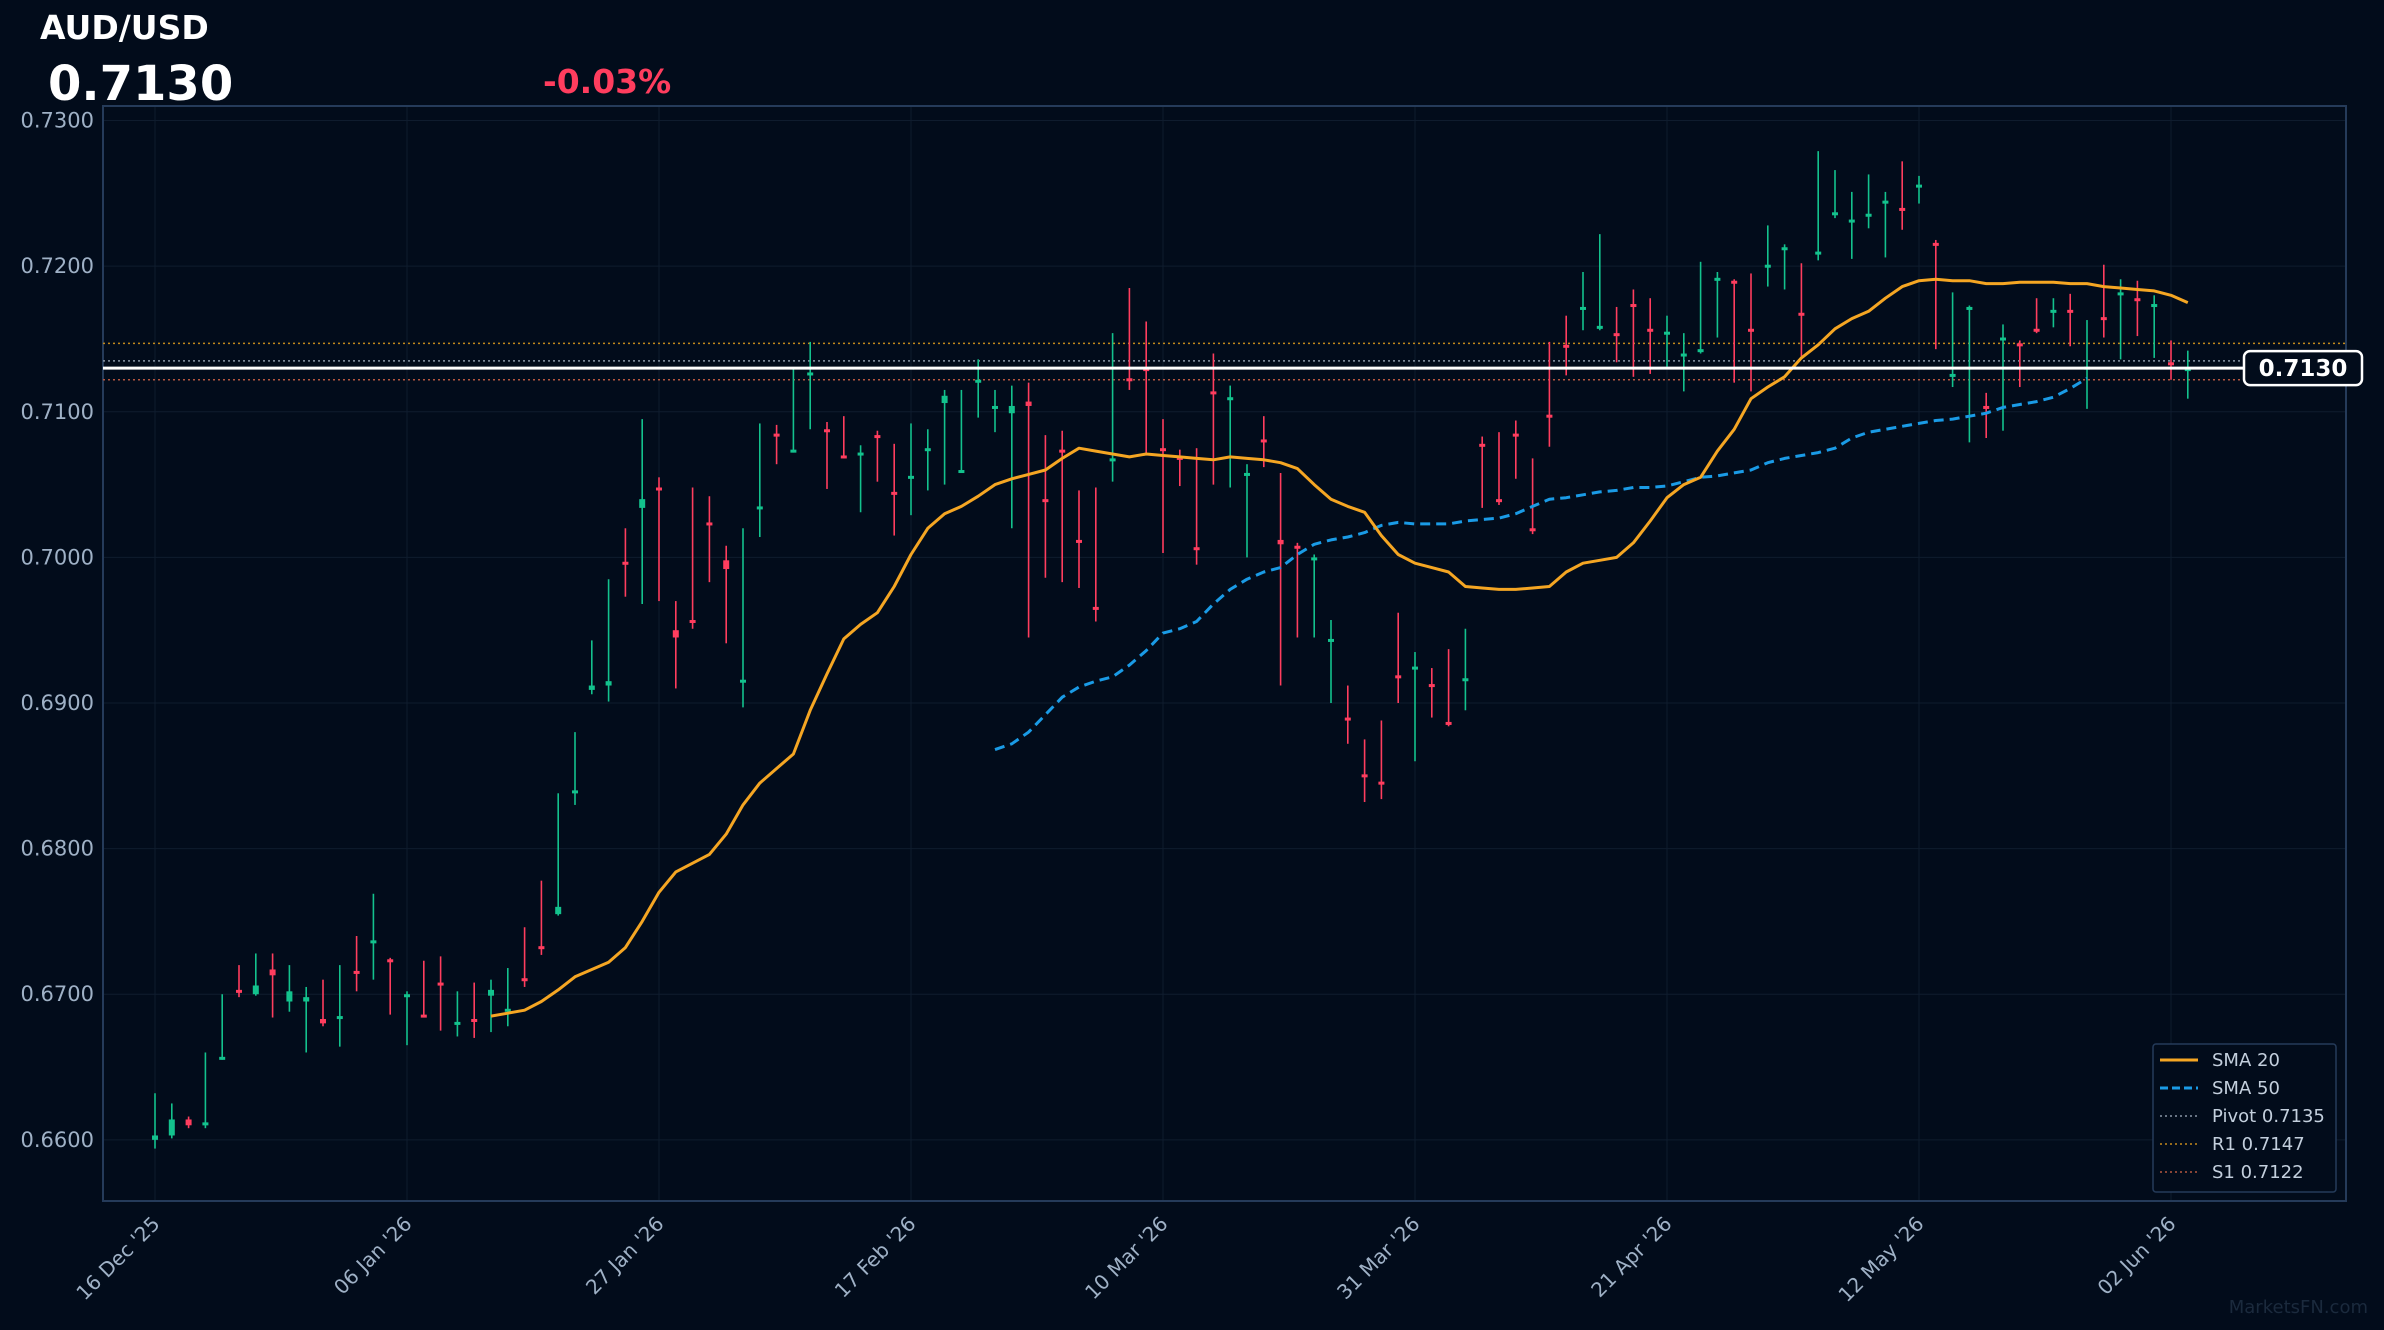  I want to click on y-tick-label: 0.6600, so click(57, 1140).